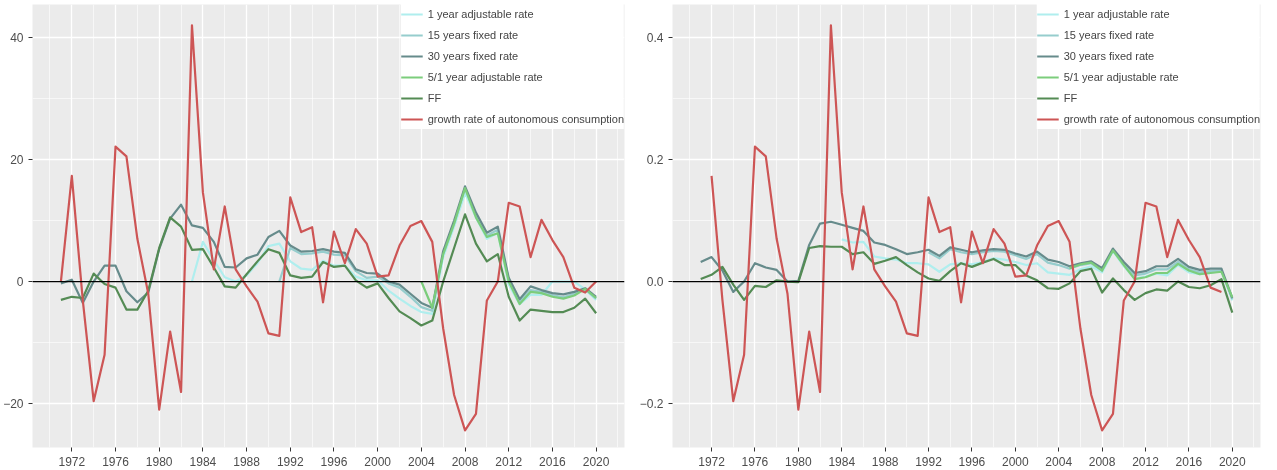 Image resolution: width=1277 pixels, height=470 pixels. Describe the element at coordinates (17, 37) in the screenshot. I see `y-tick-label: 40` at that location.